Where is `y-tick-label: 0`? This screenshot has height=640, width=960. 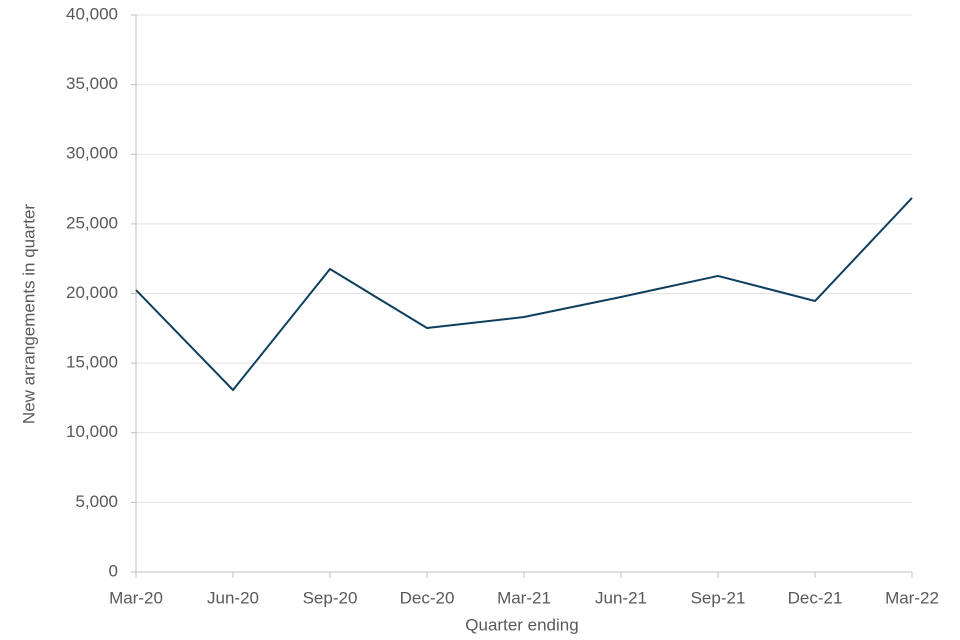
y-tick-label: 0 is located at coordinates (113, 570).